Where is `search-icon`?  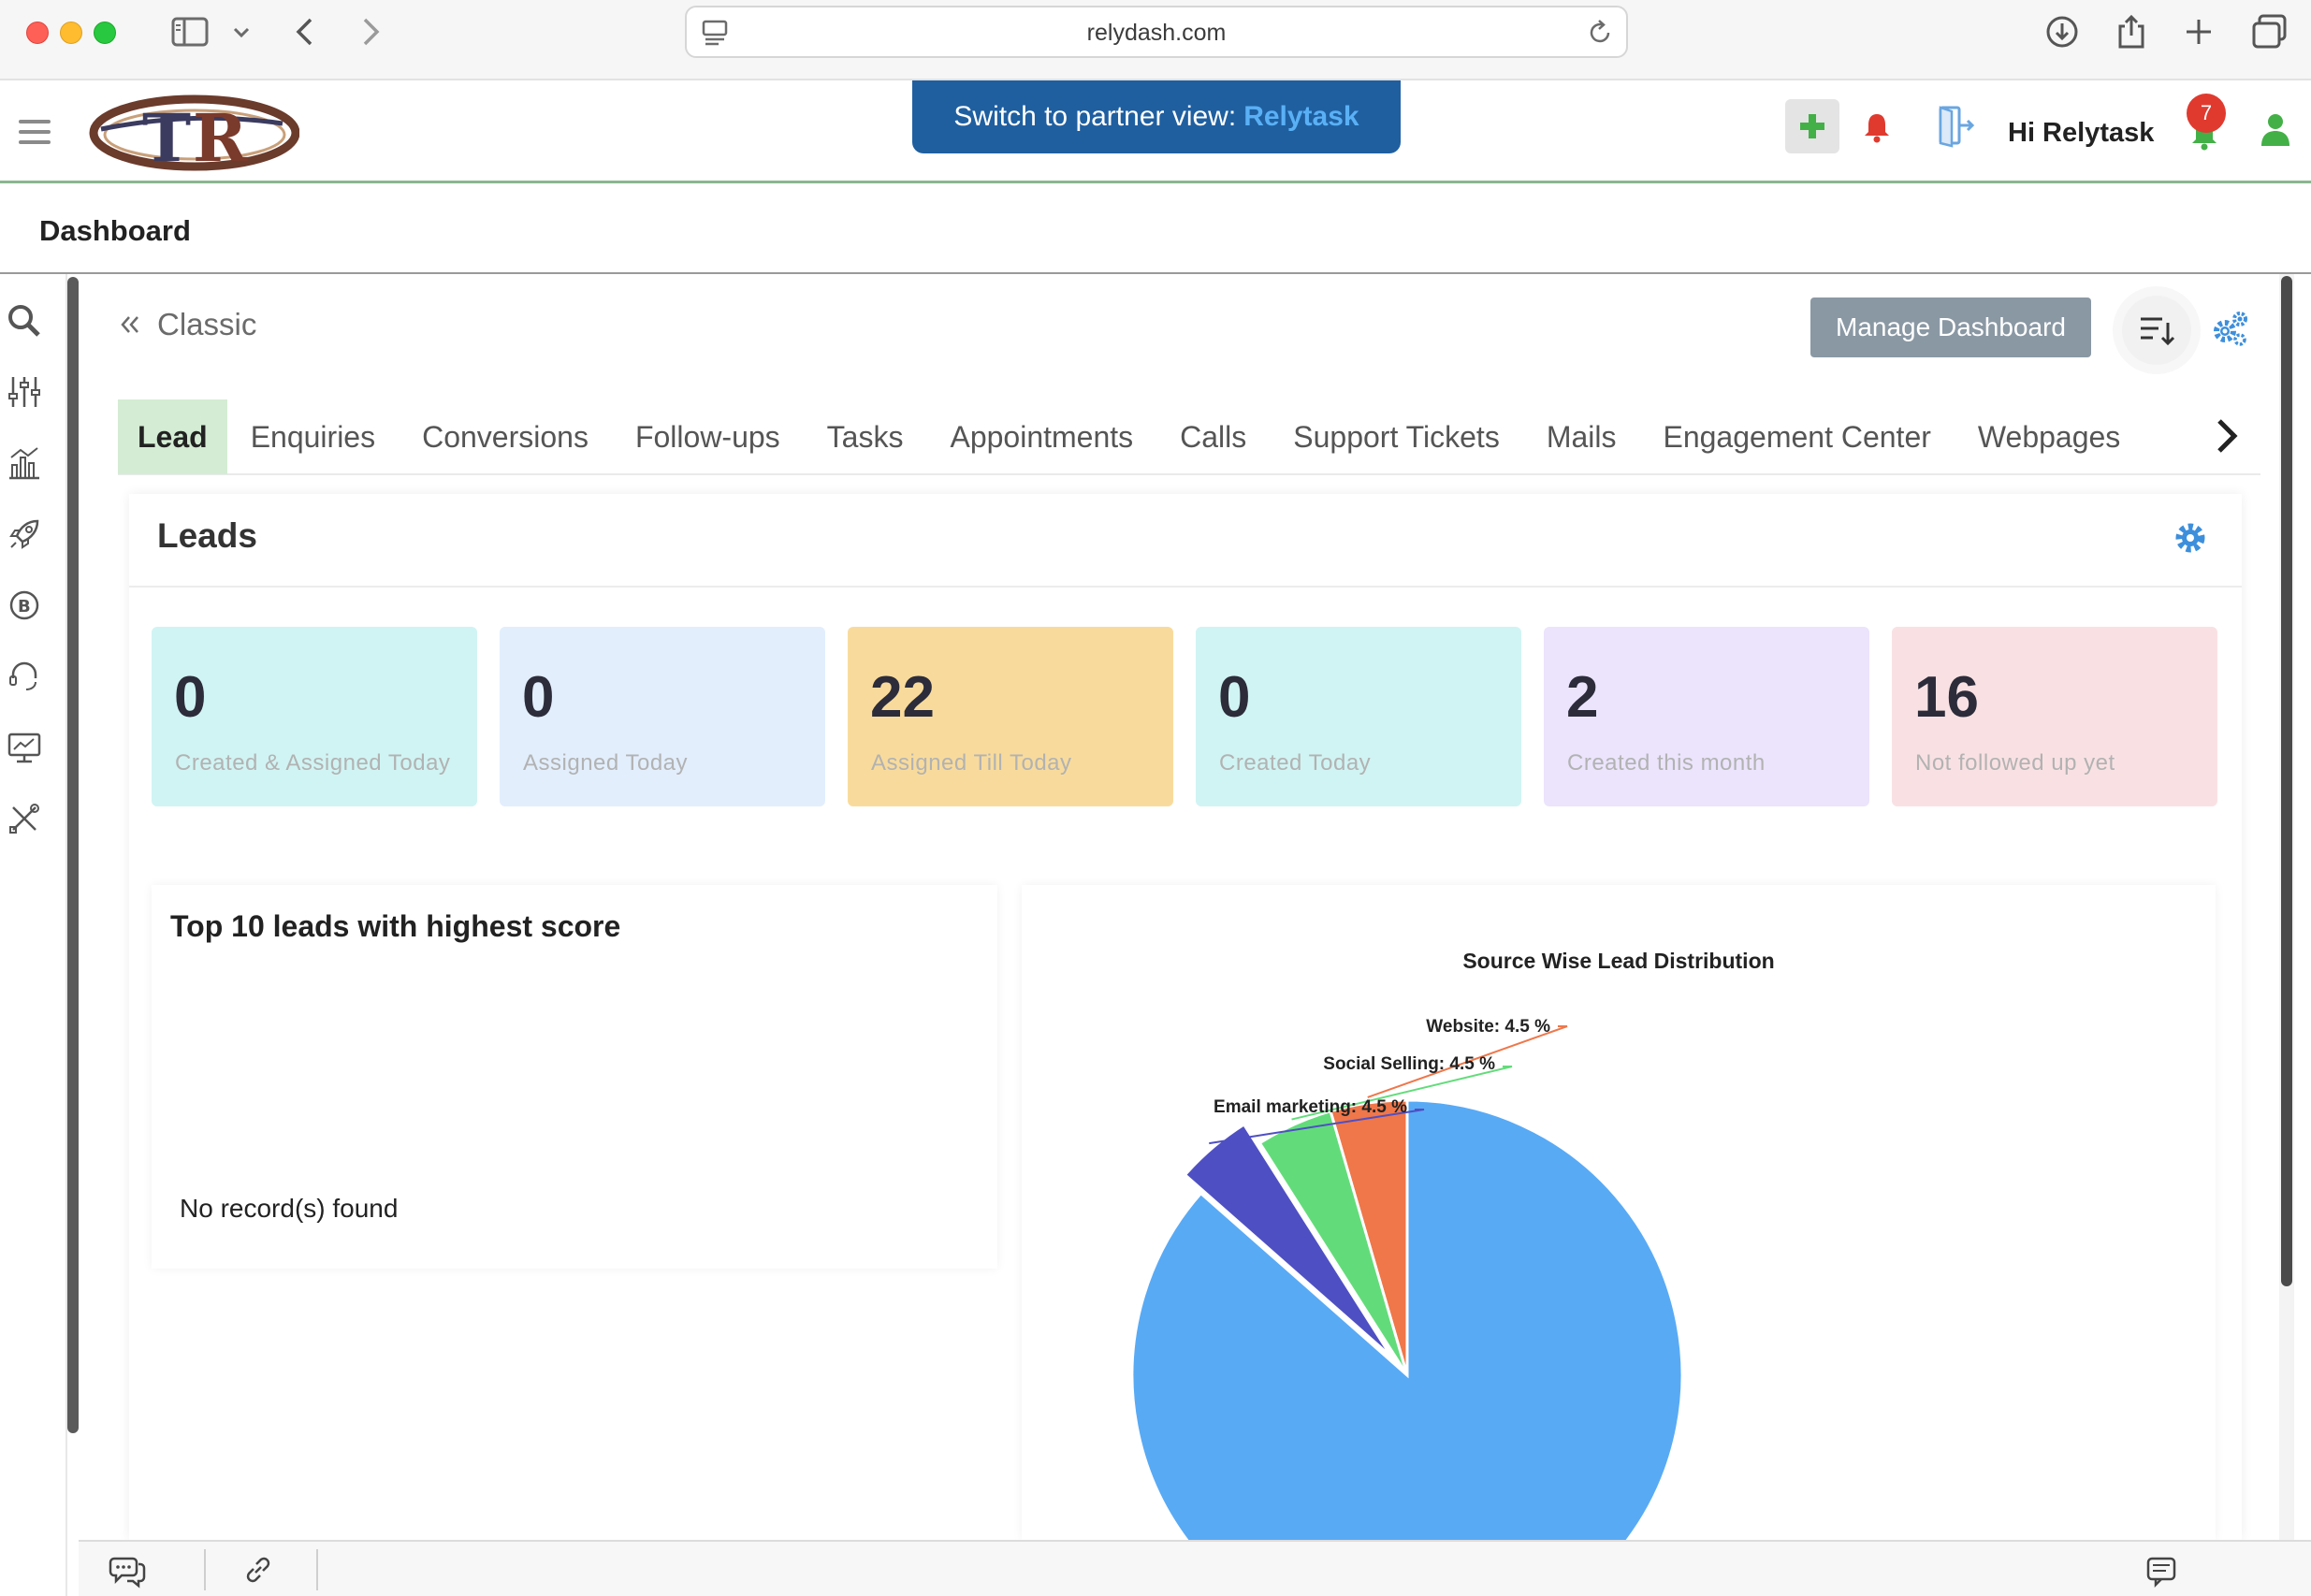 search-icon is located at coordinates (25, 321).